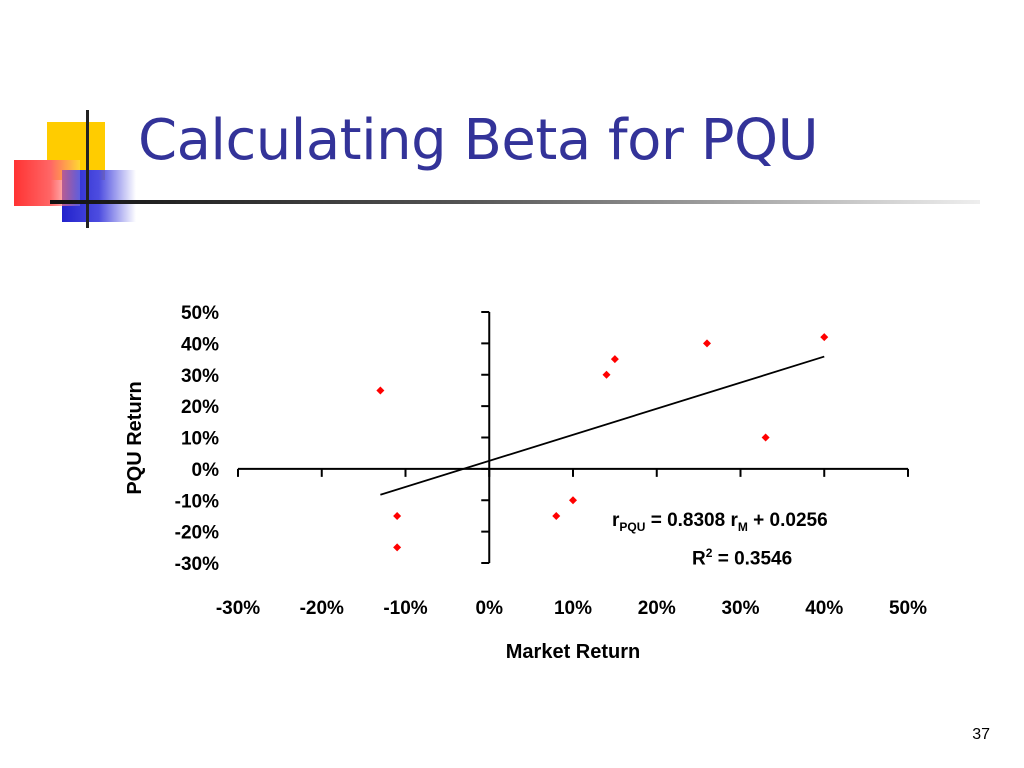 This screenshot has width=1024, height=768. What do you see at coordinates (478, 140) in the screenshot?
I see `slide-title: Calculating Beta for PQU` at bounding box center [478, 140].